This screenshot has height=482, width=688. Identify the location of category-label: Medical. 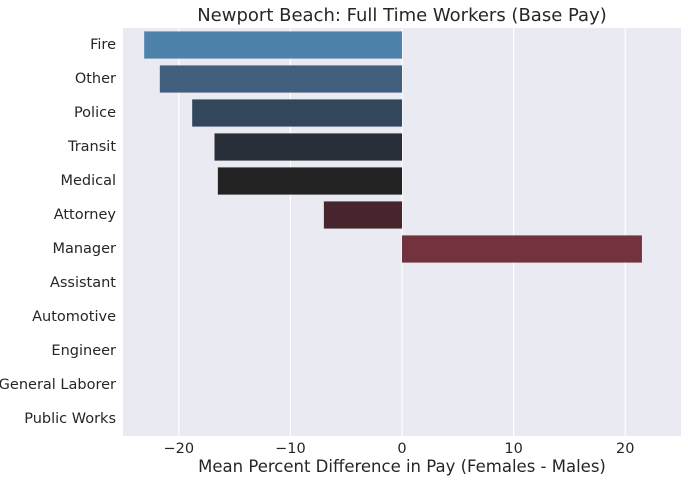
(88, 181).